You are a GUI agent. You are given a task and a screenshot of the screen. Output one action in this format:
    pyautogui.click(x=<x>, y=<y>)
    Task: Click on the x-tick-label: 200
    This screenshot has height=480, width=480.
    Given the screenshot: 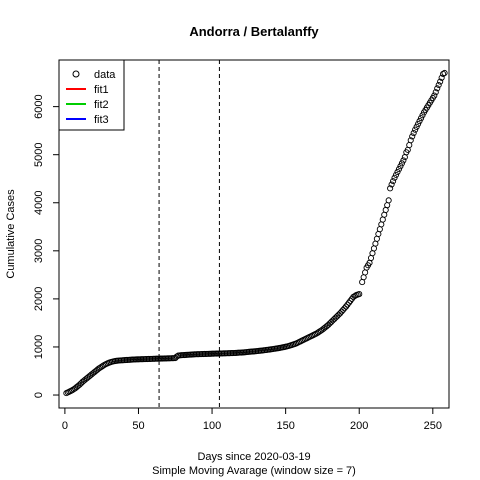 What is the action you would take?
    pyautogui.click(x=359, y=426)
    